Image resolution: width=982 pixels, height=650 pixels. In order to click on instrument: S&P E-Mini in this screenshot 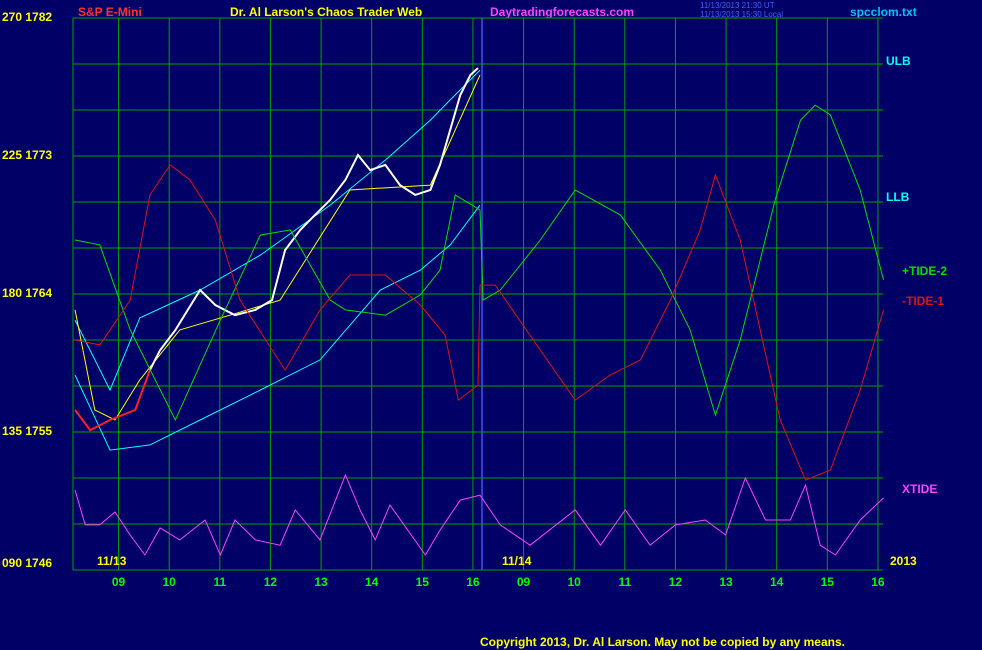, I will do `click(110, 12)`.